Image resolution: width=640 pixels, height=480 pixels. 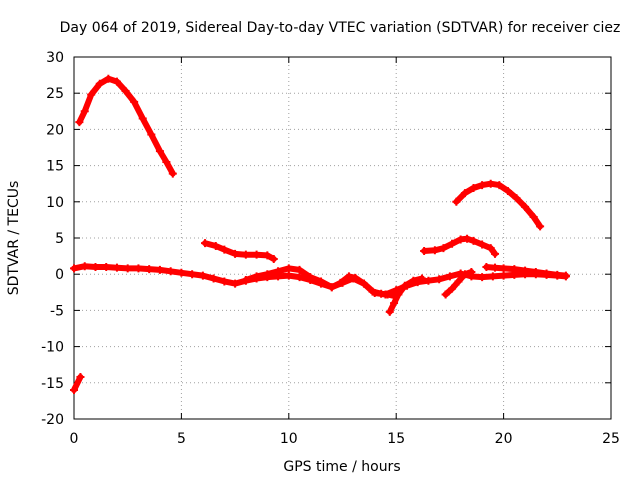 What do you see at coordinates (59, 239) in the screenshot?
I see `y-tick-label: 5` at bounding box center [59, 239].